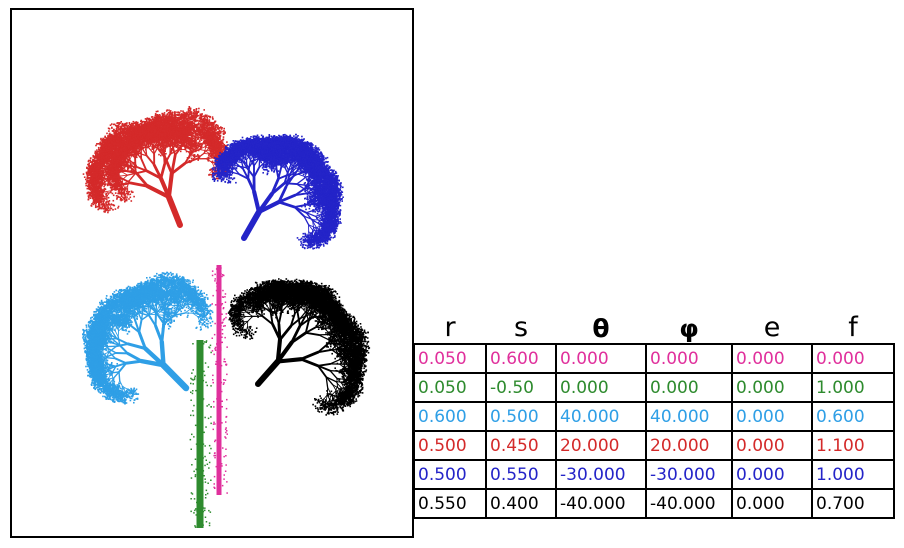  What do you see at coordinates (772, 324) in the screenshot?
I see `header-e: e` at bounding box center [772, 324].